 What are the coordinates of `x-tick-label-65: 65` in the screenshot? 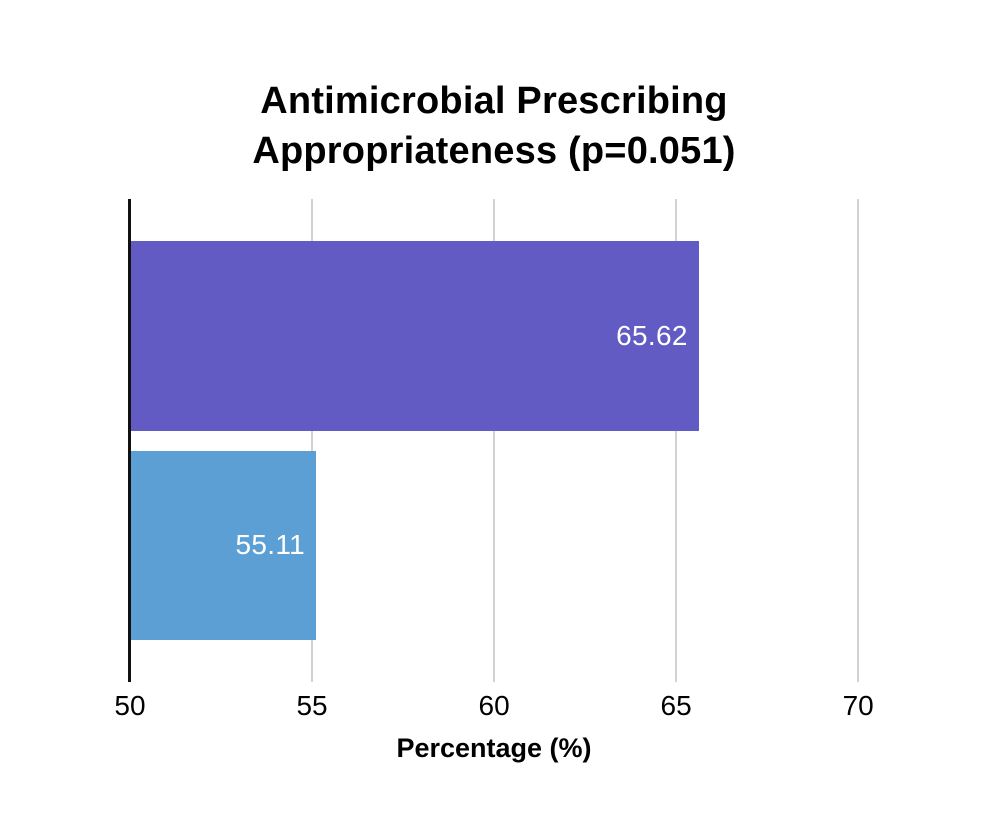 It's located at (676, 705).